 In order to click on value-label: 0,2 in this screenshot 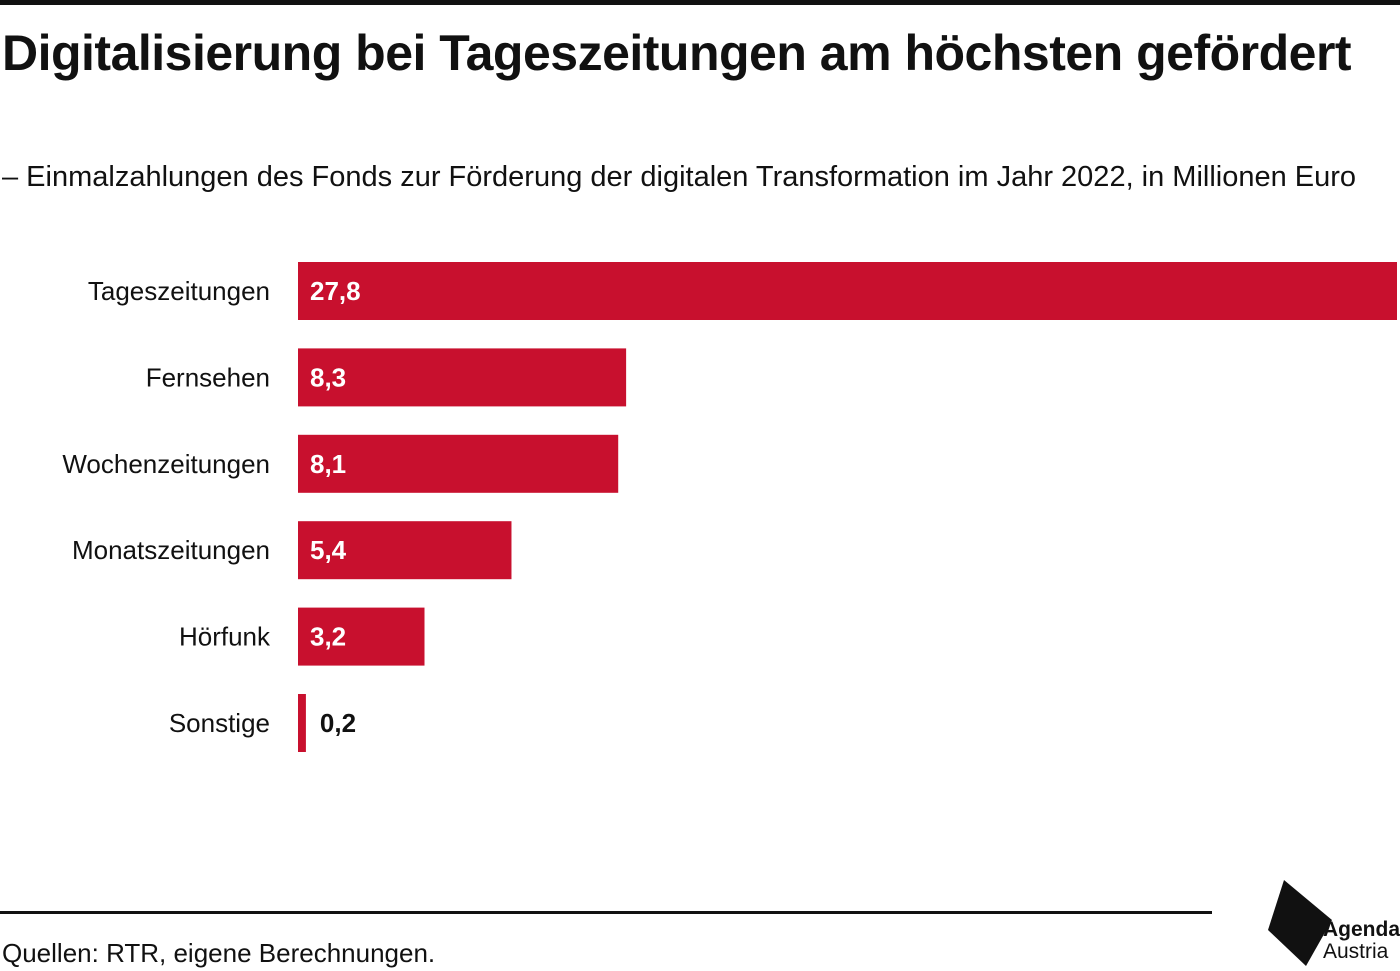, I will do `click(338, 723)`.